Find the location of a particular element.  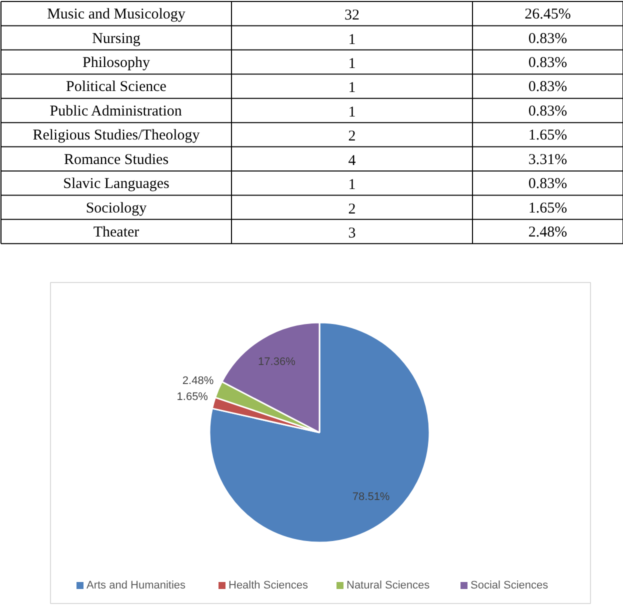

legend-label: Arts and Humanities is located at coordinates (136, 586).